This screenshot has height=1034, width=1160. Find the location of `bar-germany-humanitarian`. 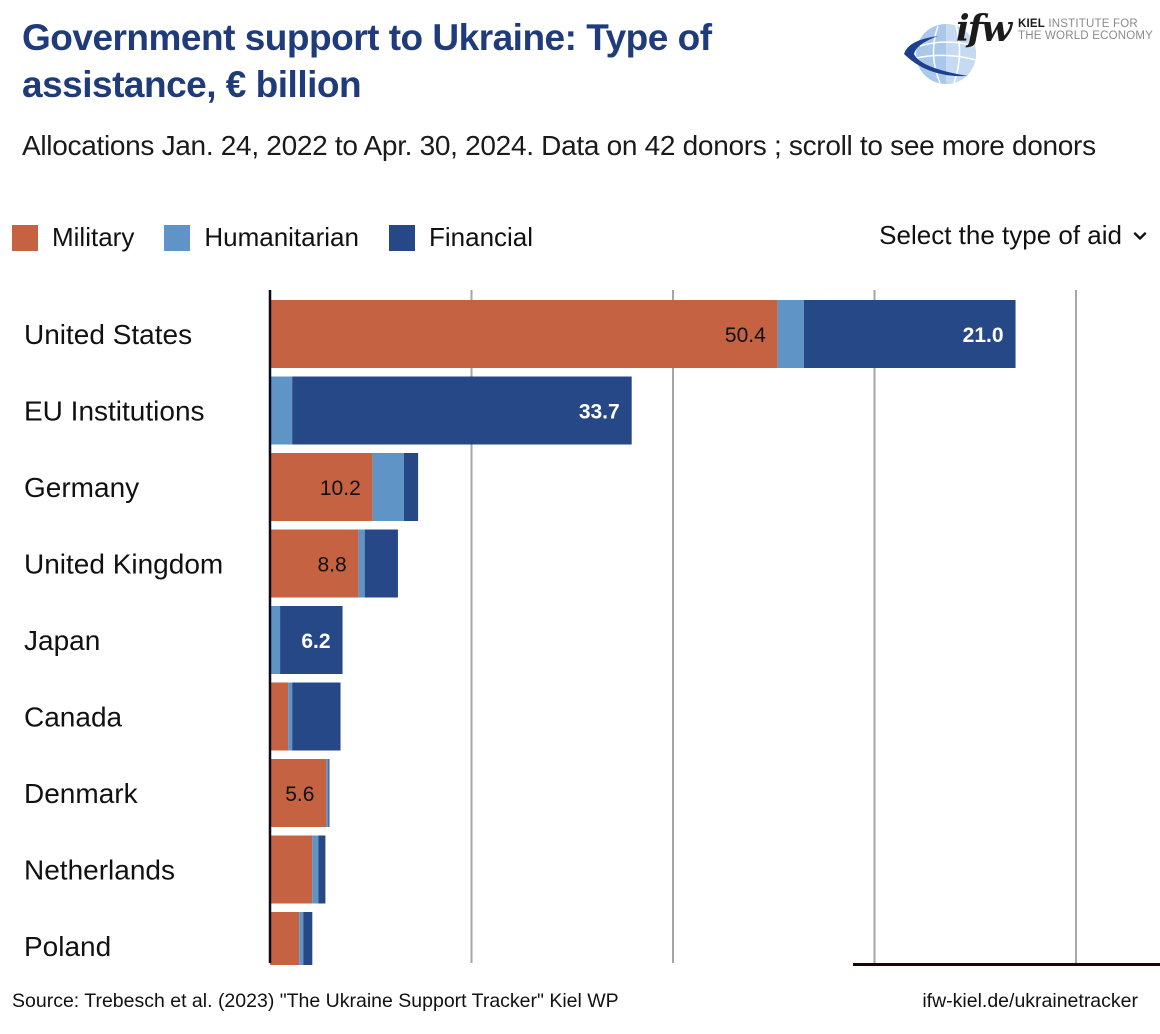

bar-germany-humanitarian is located at coordinates (388, 487).